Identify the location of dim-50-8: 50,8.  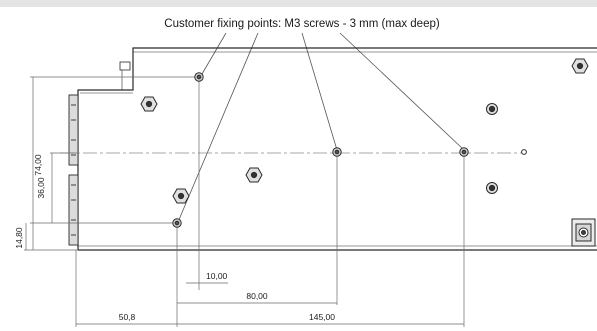
(127, 317).